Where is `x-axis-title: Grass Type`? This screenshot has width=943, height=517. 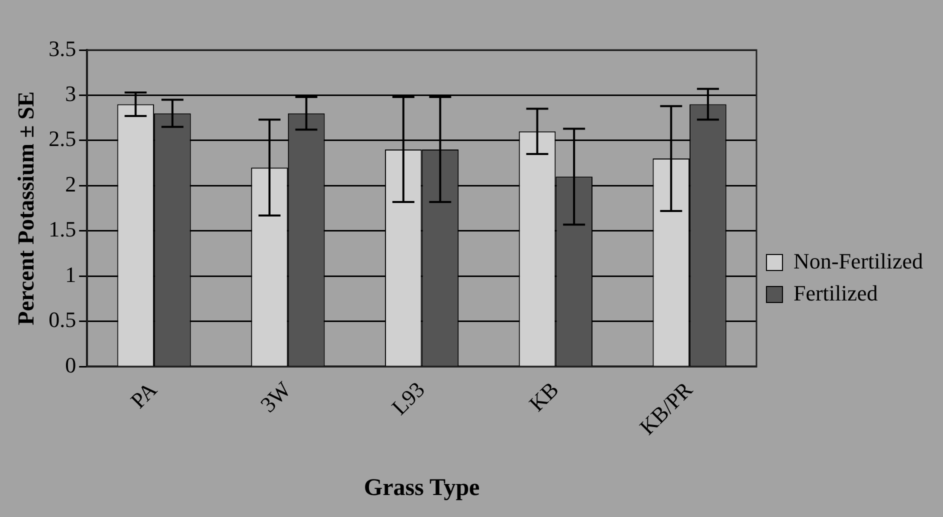 x-axis-title: Grass Type is located at coordinates (422, 487).